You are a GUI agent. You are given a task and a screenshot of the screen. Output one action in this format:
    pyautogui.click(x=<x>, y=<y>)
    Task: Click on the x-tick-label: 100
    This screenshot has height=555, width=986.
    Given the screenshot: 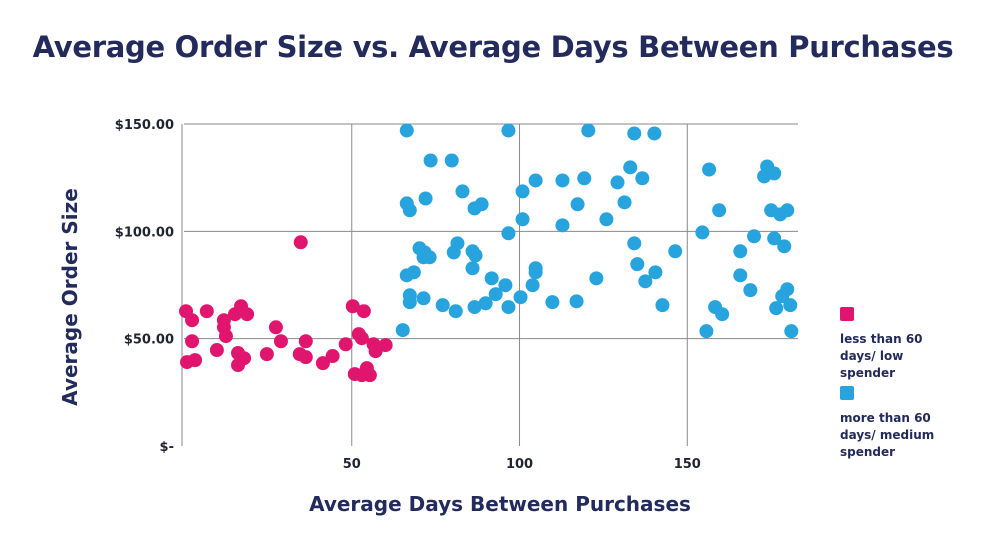 What is the action you would take?
    pyautogui.click(x=519, y=464)
    